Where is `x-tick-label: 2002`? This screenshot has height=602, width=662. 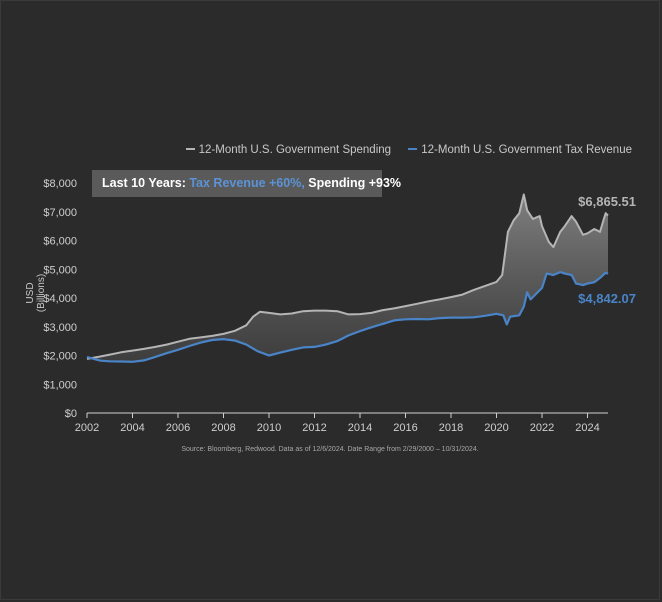
x-tick-label: 2002 is located at coordinates (87, 428).